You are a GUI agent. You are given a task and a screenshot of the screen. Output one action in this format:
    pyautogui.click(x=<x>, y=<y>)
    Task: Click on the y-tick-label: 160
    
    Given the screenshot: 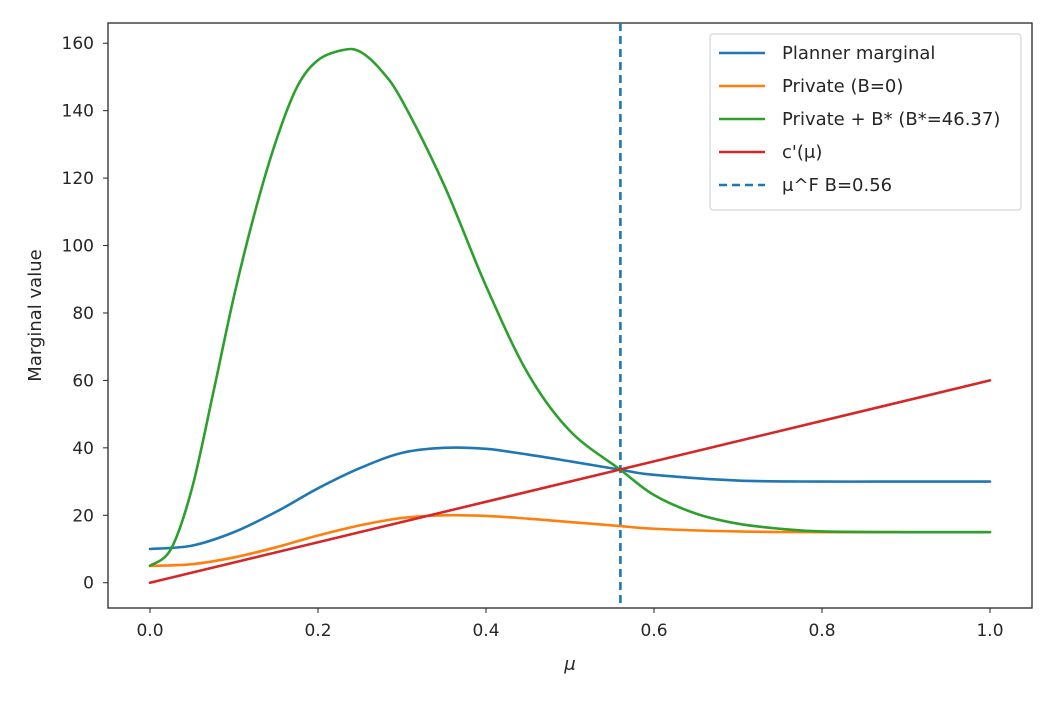 What is the action you would take?
    pyautogui.click(x=78, y=44)
    